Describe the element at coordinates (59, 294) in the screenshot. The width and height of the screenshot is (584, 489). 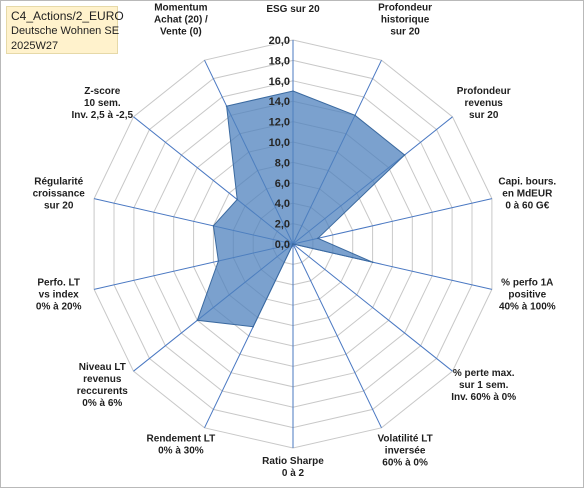
I see `axis-label-10: Perfo. LT vs index 0% à 20%` at that location.